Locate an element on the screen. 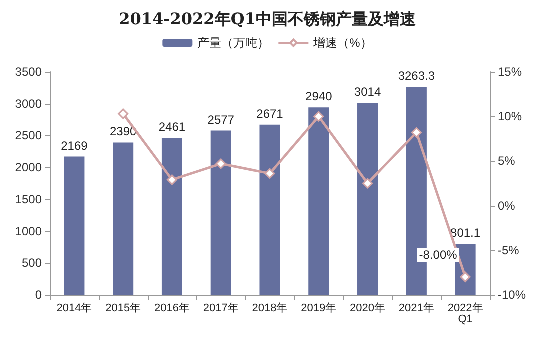 The image size is (535, 337). y-tick-label: 1000 is located at coordinates (28, 231).